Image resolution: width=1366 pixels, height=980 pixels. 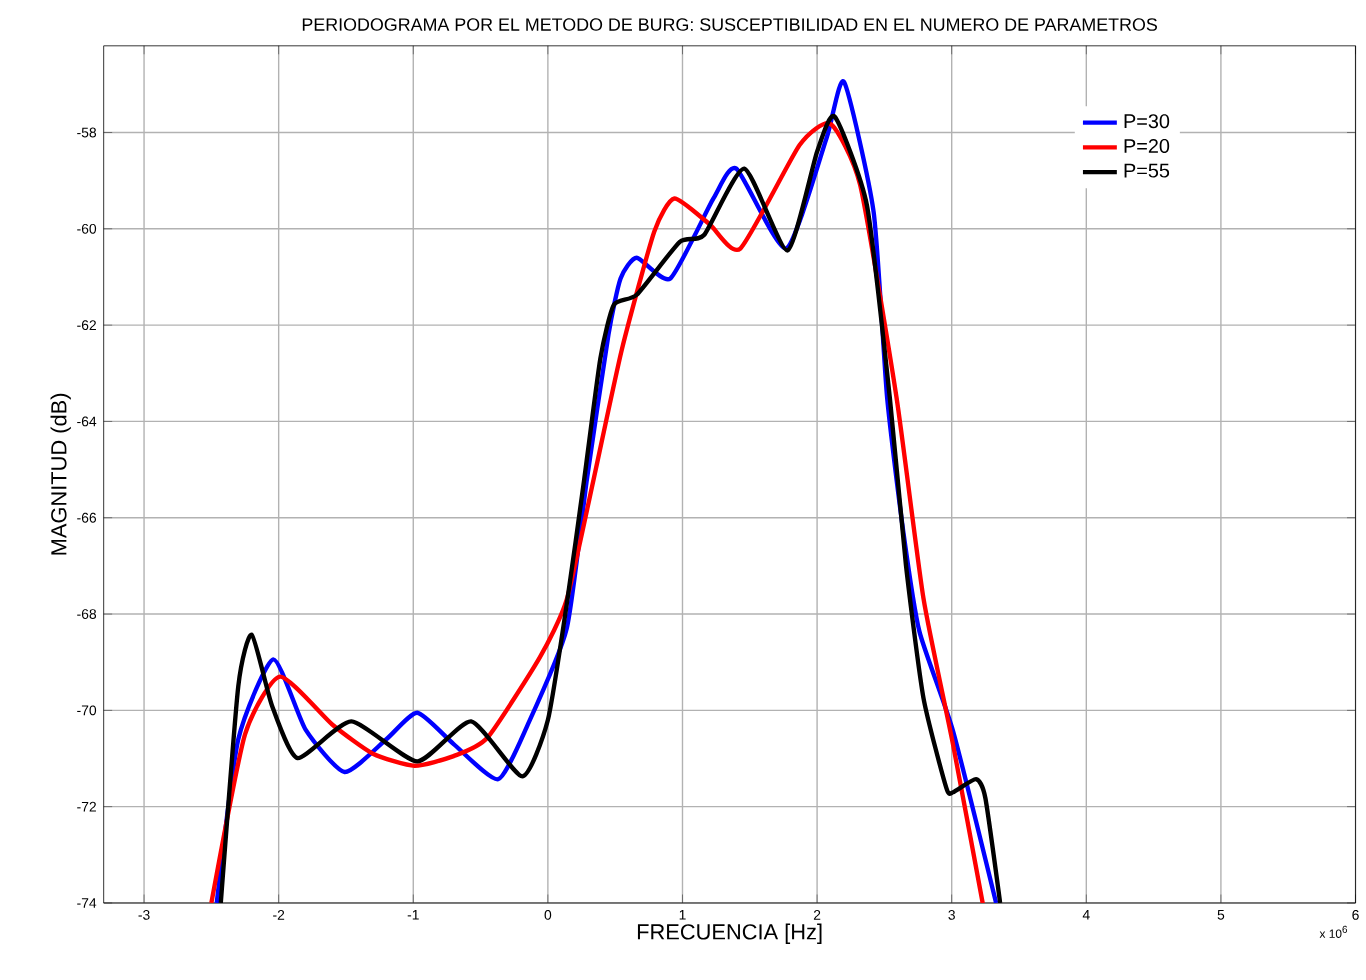 What do you see at coordinates (60, 474) in the screenshot?
I see `y-axis-title: MAGNITUD (dB)` at bounding box center [60, 474].